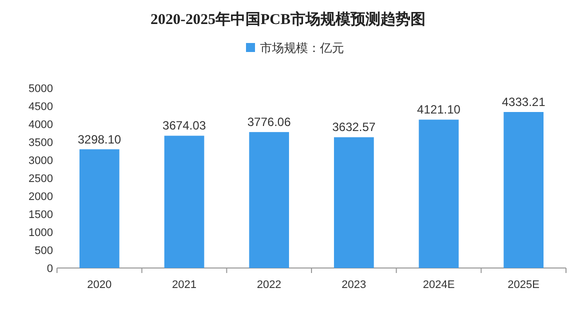  Describe the element at coordinates (184, 285) in the screenshot. I see `x-tick-label: 2021` at that location.